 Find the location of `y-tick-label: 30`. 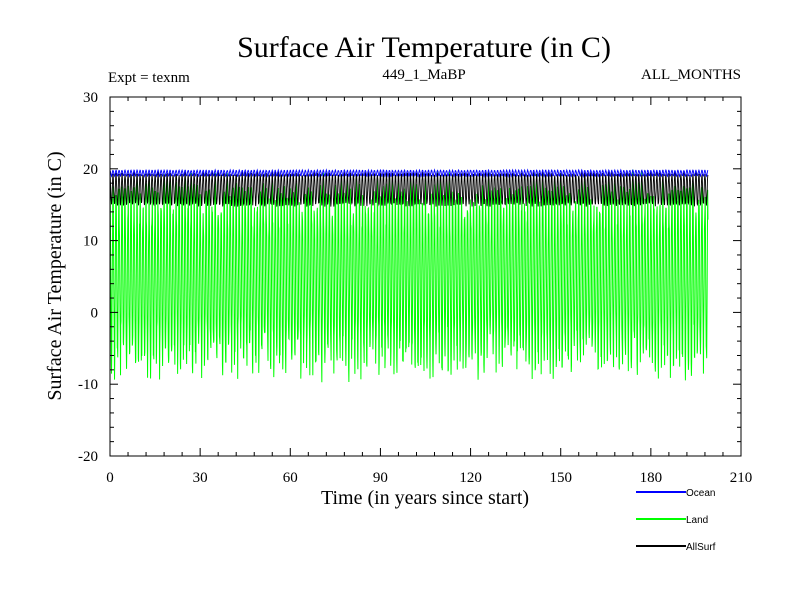

y-tick-label: 30 is located at coordinates (90, 98).